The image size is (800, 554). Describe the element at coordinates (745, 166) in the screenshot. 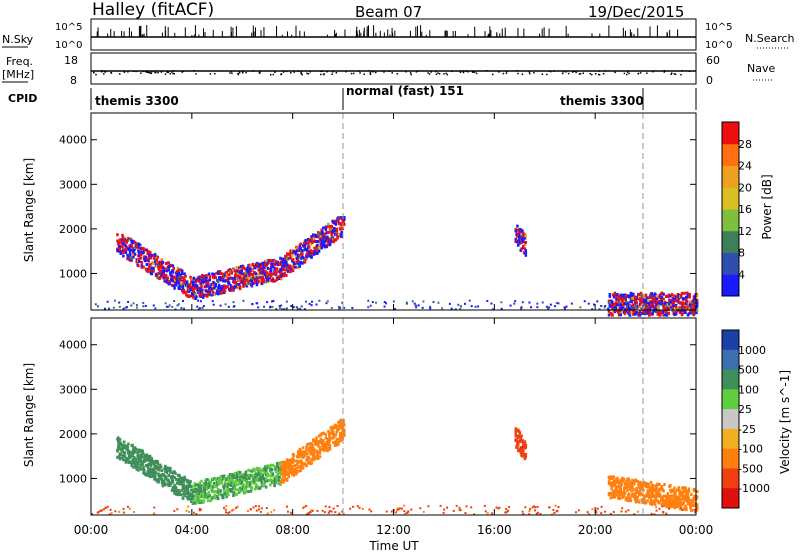

I see `colorbar-tick-label: 24` at that location.